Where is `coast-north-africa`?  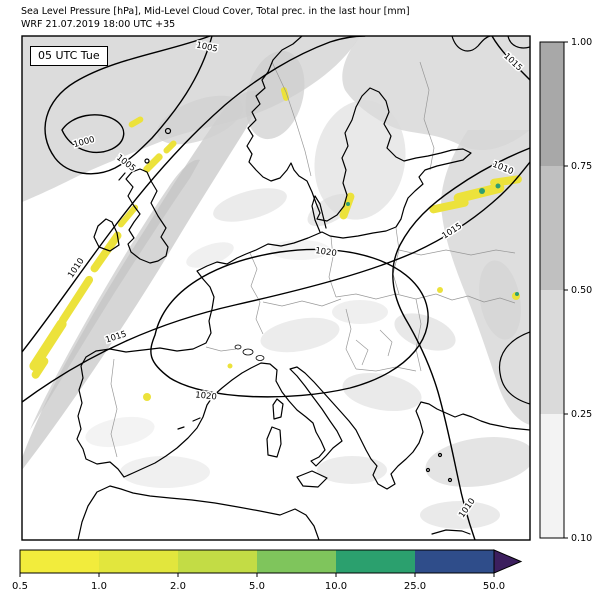
coast-north-africa is located at coordinates (198, 512).